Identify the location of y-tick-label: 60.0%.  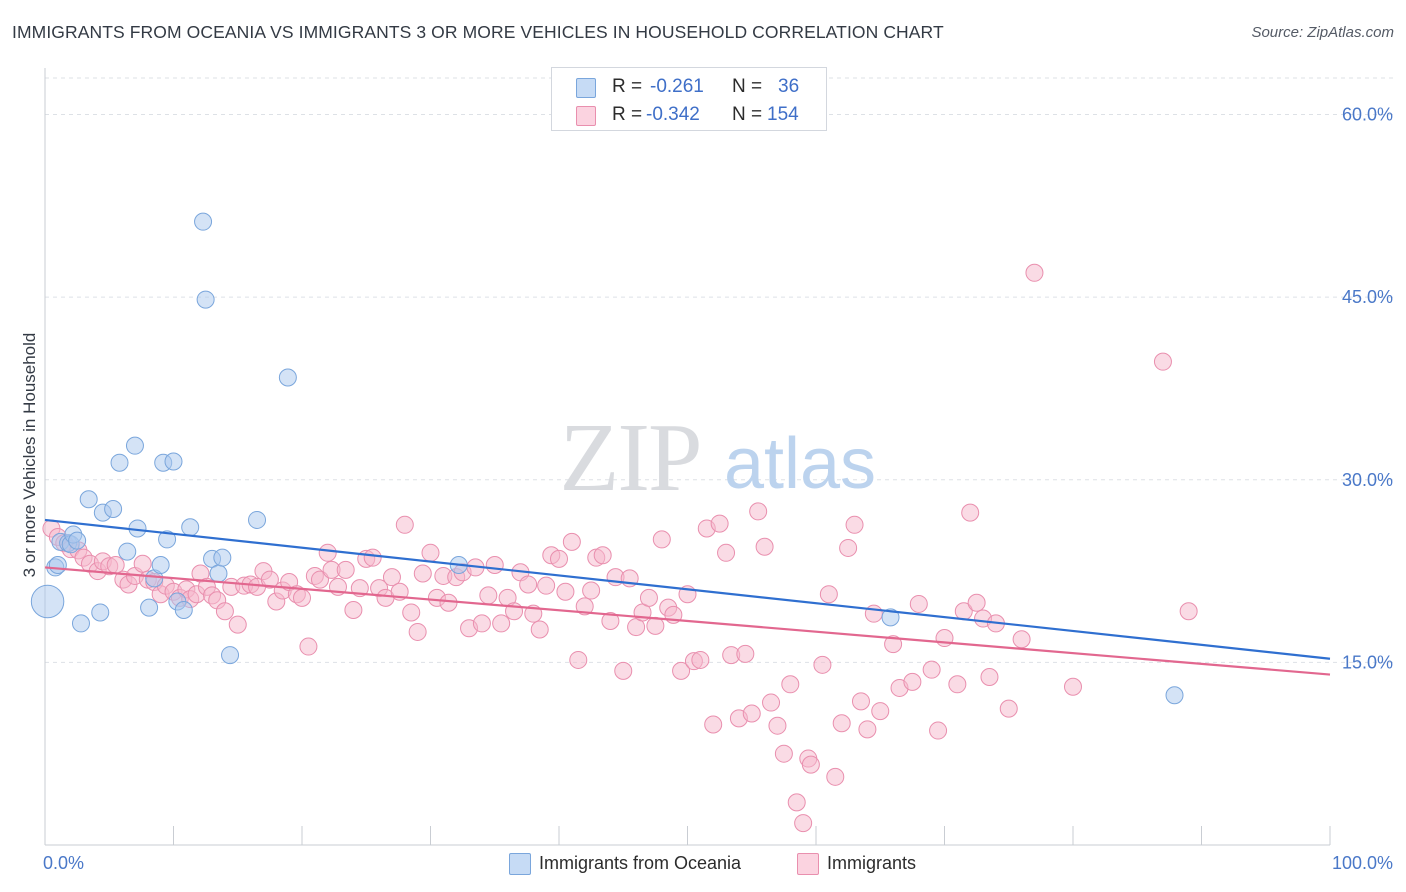
(1367, 115).